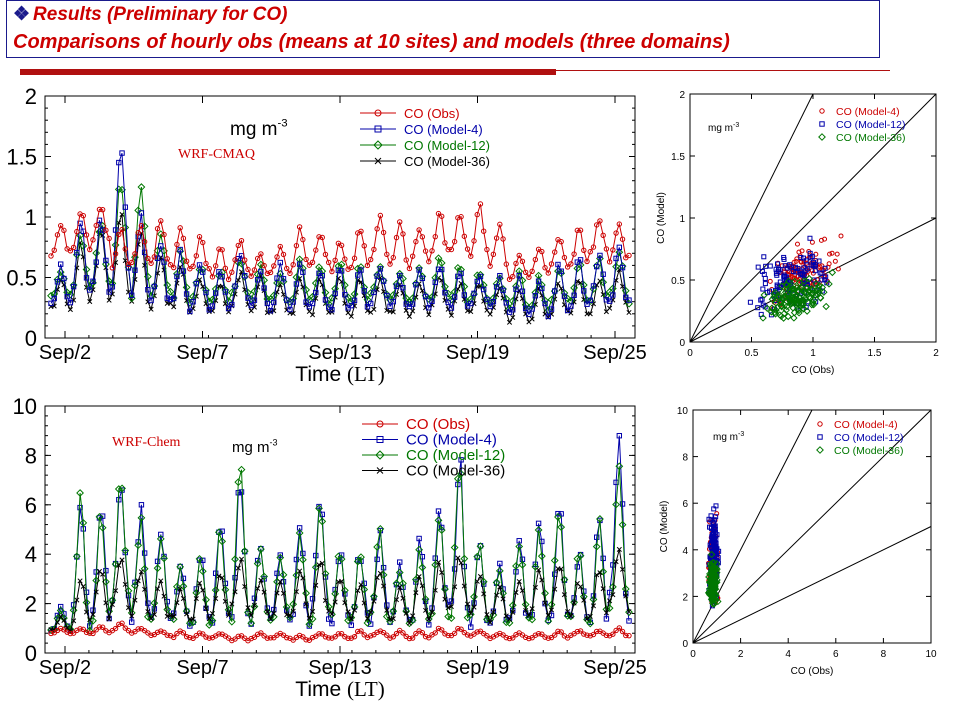  Describe the element at coordinates (339, 374) in the screenshot. I see `x-axis-label: Time (LT)` at that location.